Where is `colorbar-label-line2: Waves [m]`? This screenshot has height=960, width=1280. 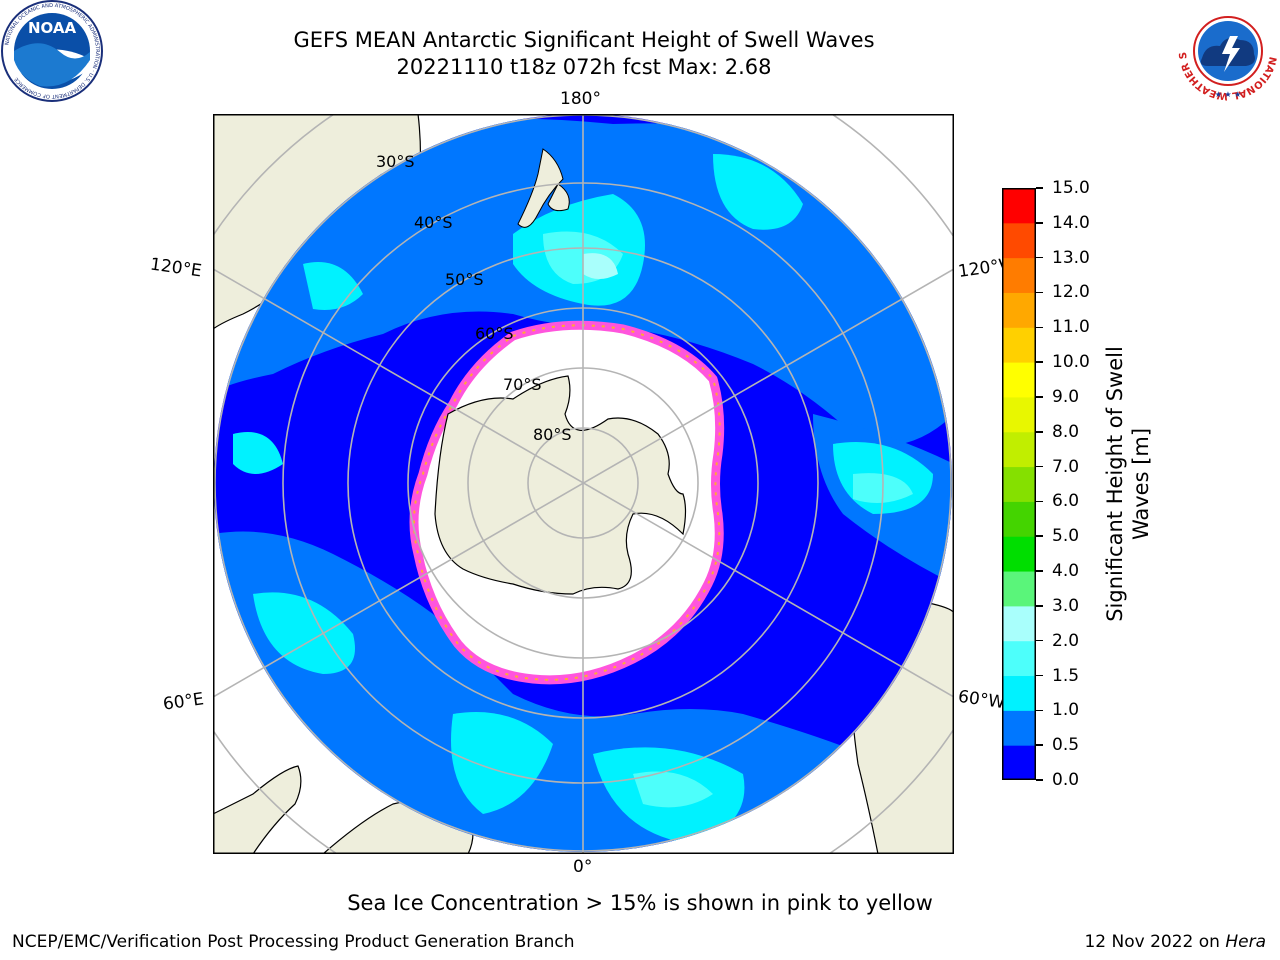
colorbar-label-line2: Waves [m] is located at coordinates (1141, 484).